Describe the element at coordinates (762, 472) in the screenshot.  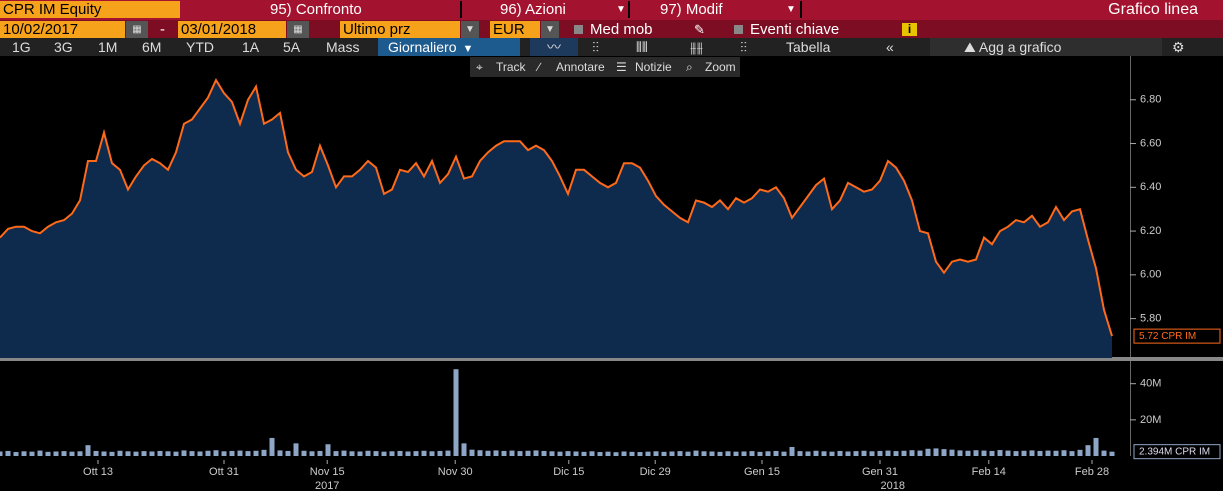
I see `x-tick-label: Gen 15` at that location.